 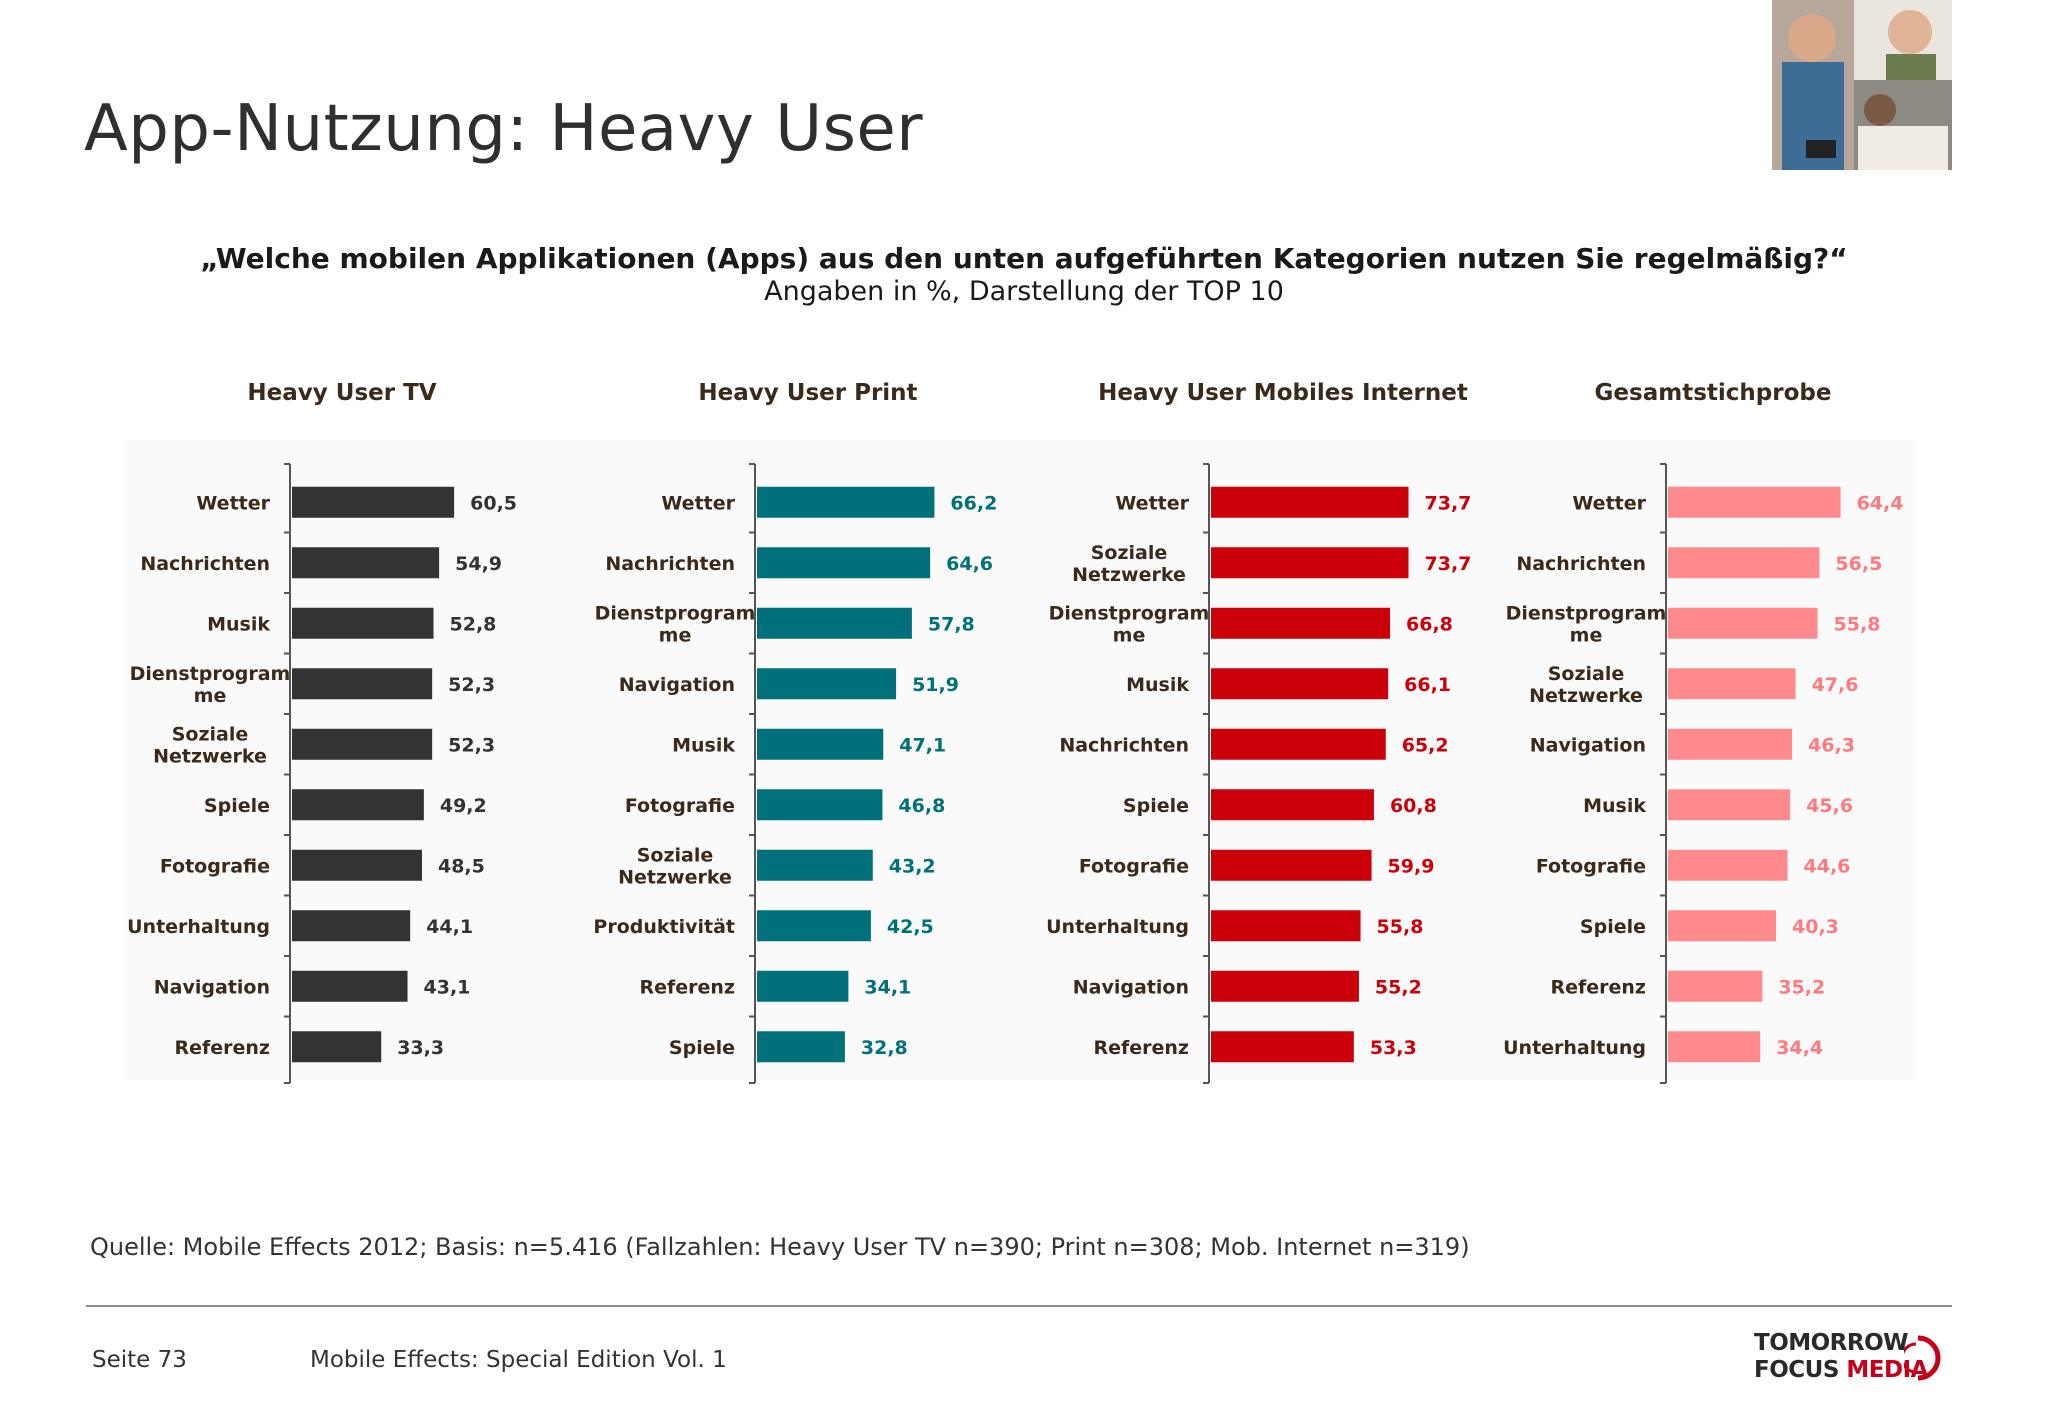 I want to click on photo-collage-image, so click(x=1862, y=85).